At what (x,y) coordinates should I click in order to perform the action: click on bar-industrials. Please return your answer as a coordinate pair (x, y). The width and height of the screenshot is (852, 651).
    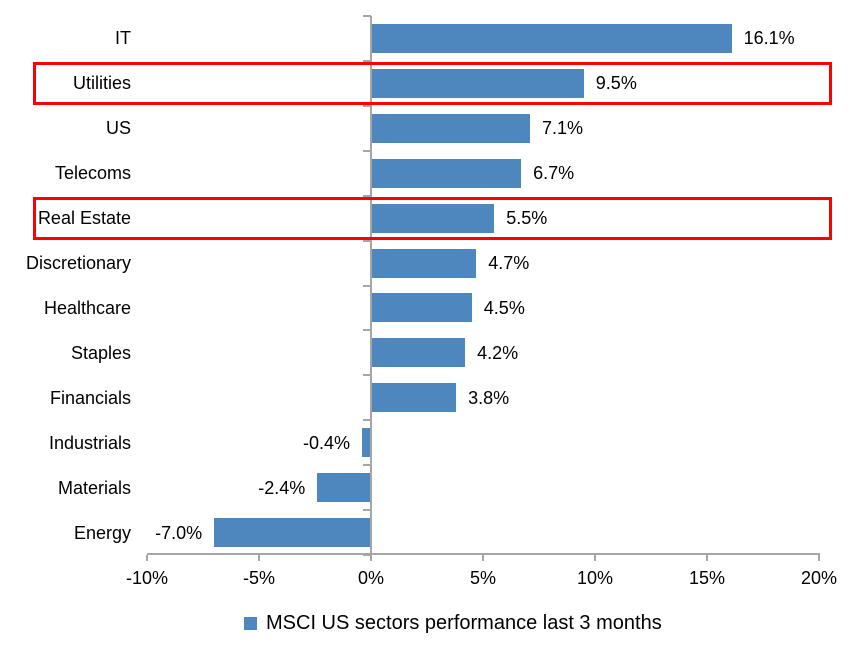
    Looking at the image, I should click on (366, 443).